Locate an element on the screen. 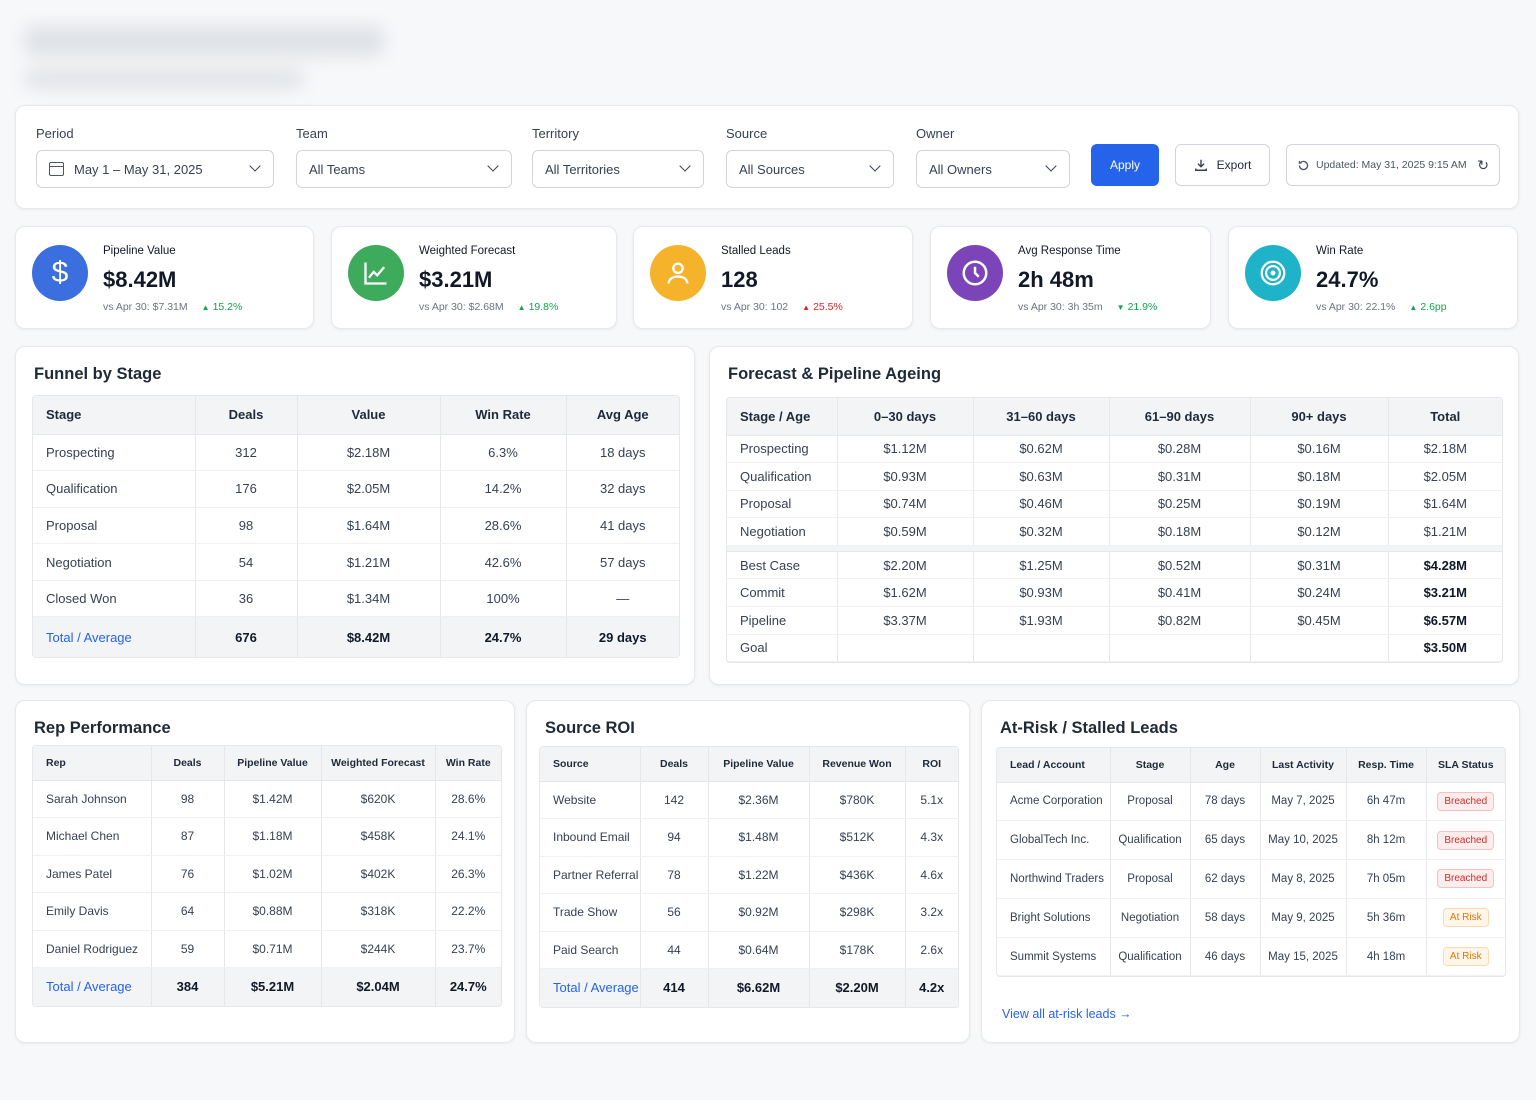  table-cell: 56 is located at coordinates (674, 912).